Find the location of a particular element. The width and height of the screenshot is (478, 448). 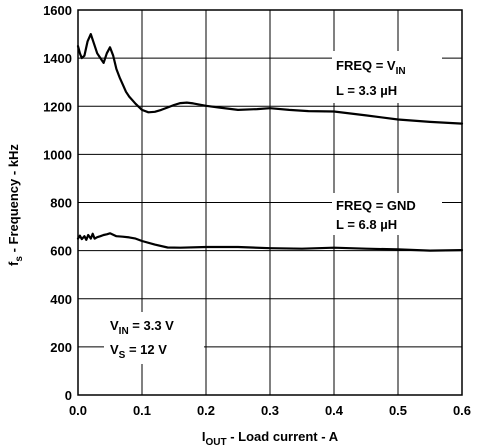

y-tick-labels: 0 200 400 600 800 1000 1200 1400 1600 is located at coordinates (57, 203).